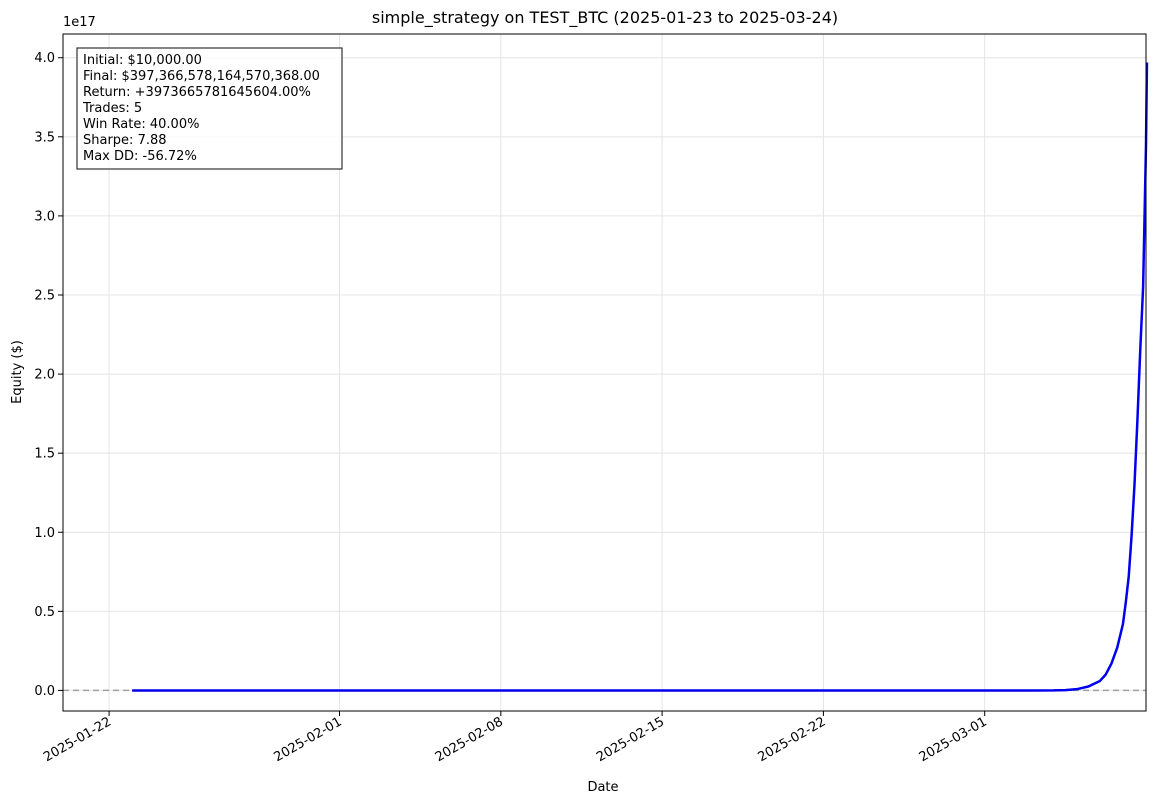 The height and width of the screenshot is (808, 1156). What do you see at coordinates (44, 216) in the screenshot?
I see `y-tick-label: 3.0` at bounding box center [44, 216].